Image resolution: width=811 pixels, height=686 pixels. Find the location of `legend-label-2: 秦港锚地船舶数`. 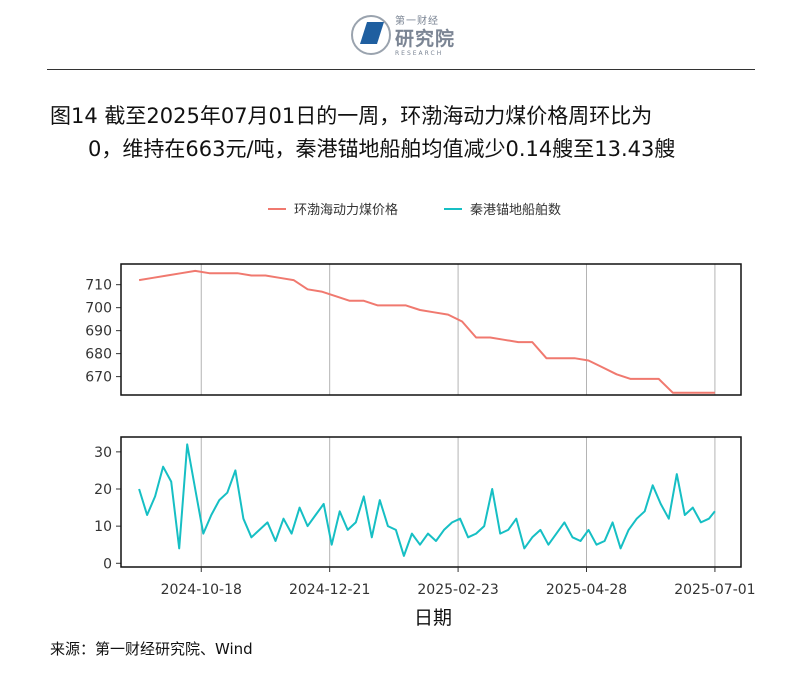

legend-label-2: 秦港锚地船舶数 is located at coordinates (515, 210).